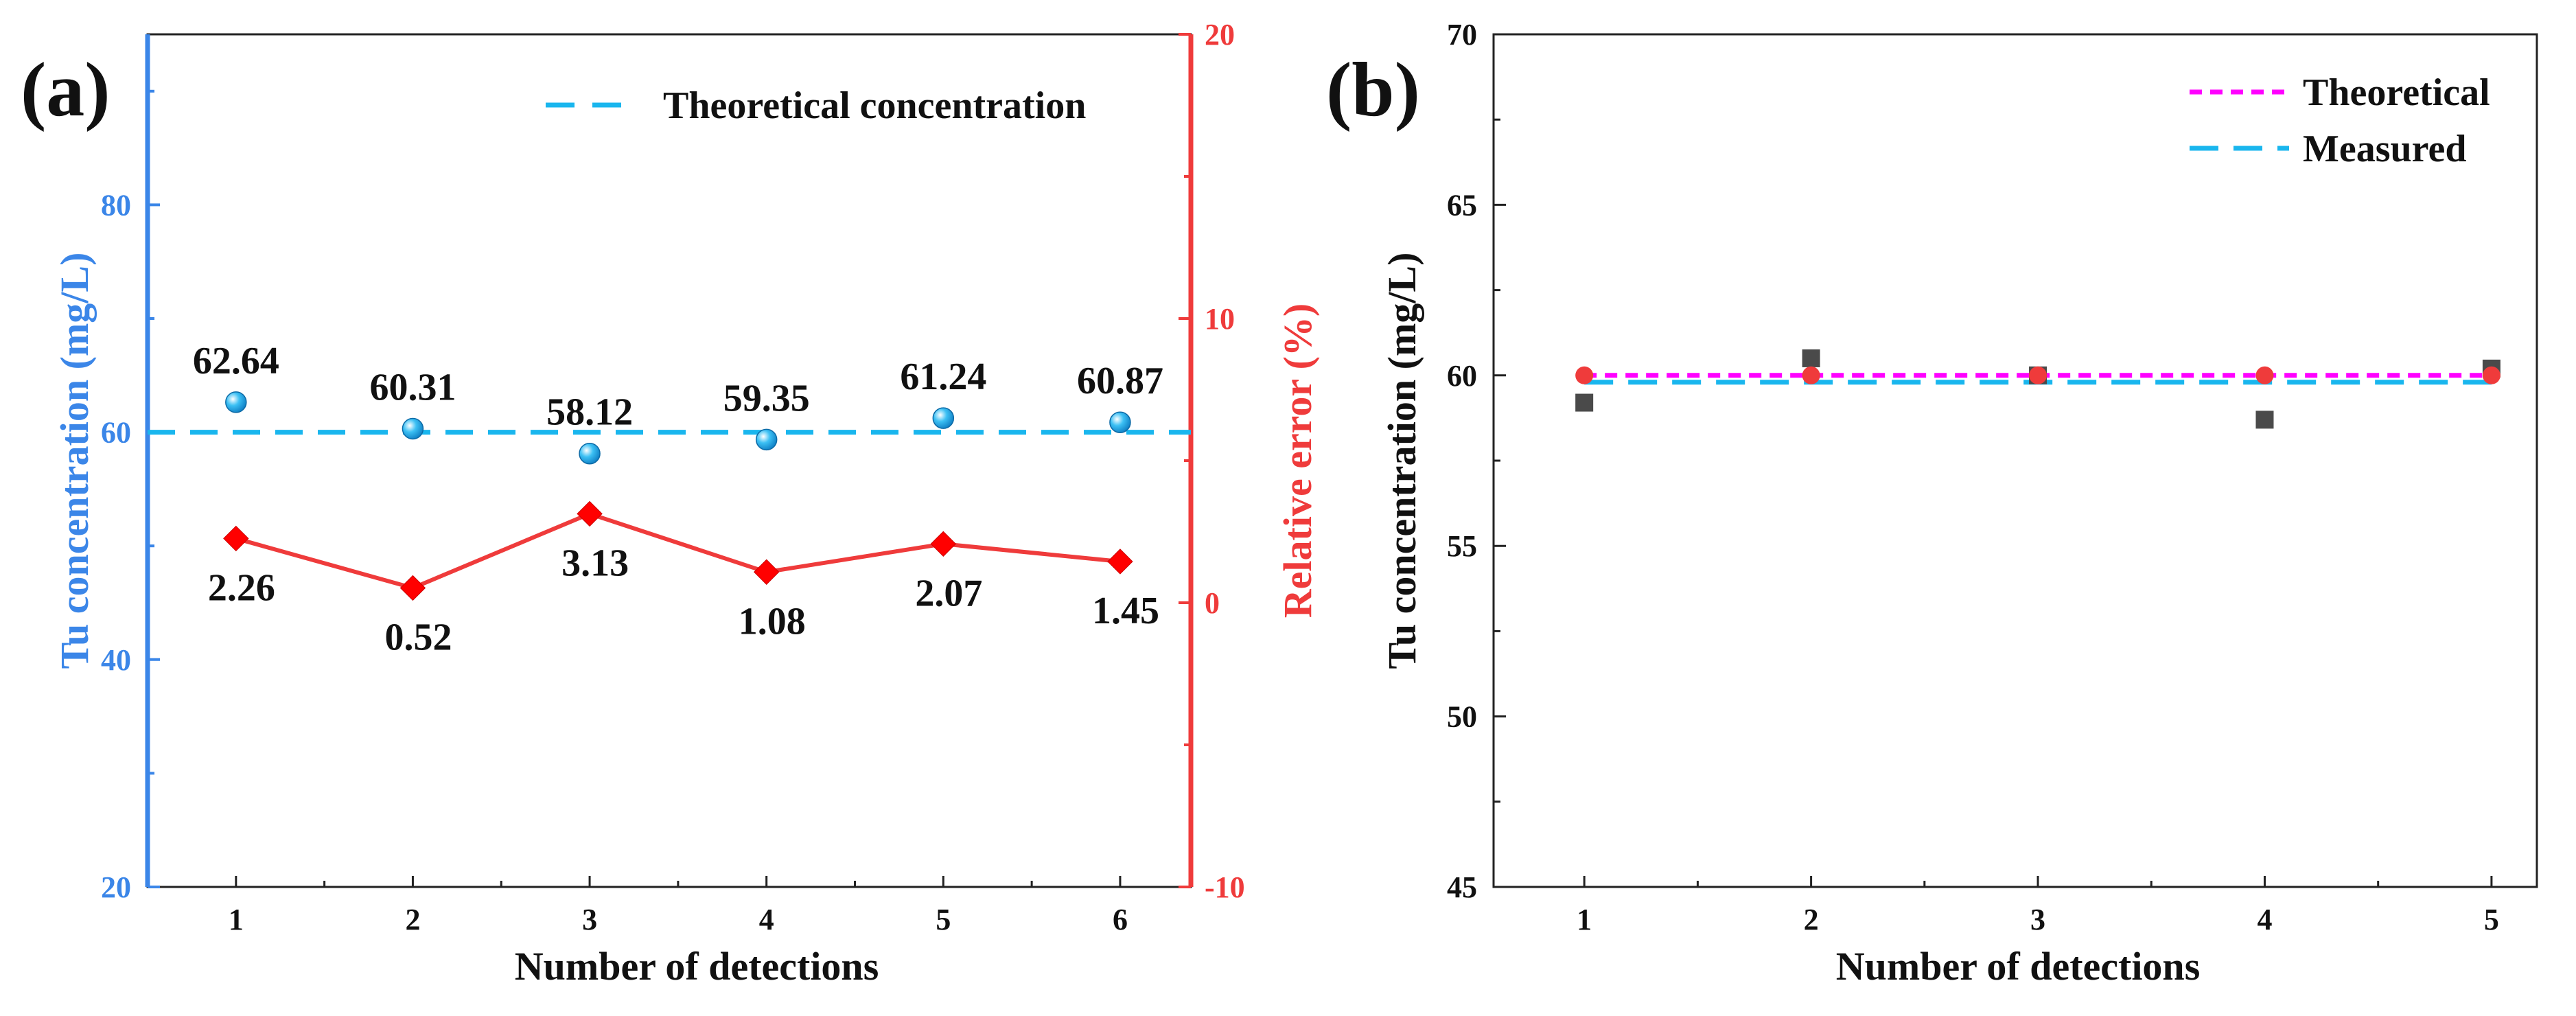 The width and height of the screenshot is (2576, 1016). Describe the element at coordinates (1462, 717) in the screenshot. I see `y-tick-label: 50` at that location.